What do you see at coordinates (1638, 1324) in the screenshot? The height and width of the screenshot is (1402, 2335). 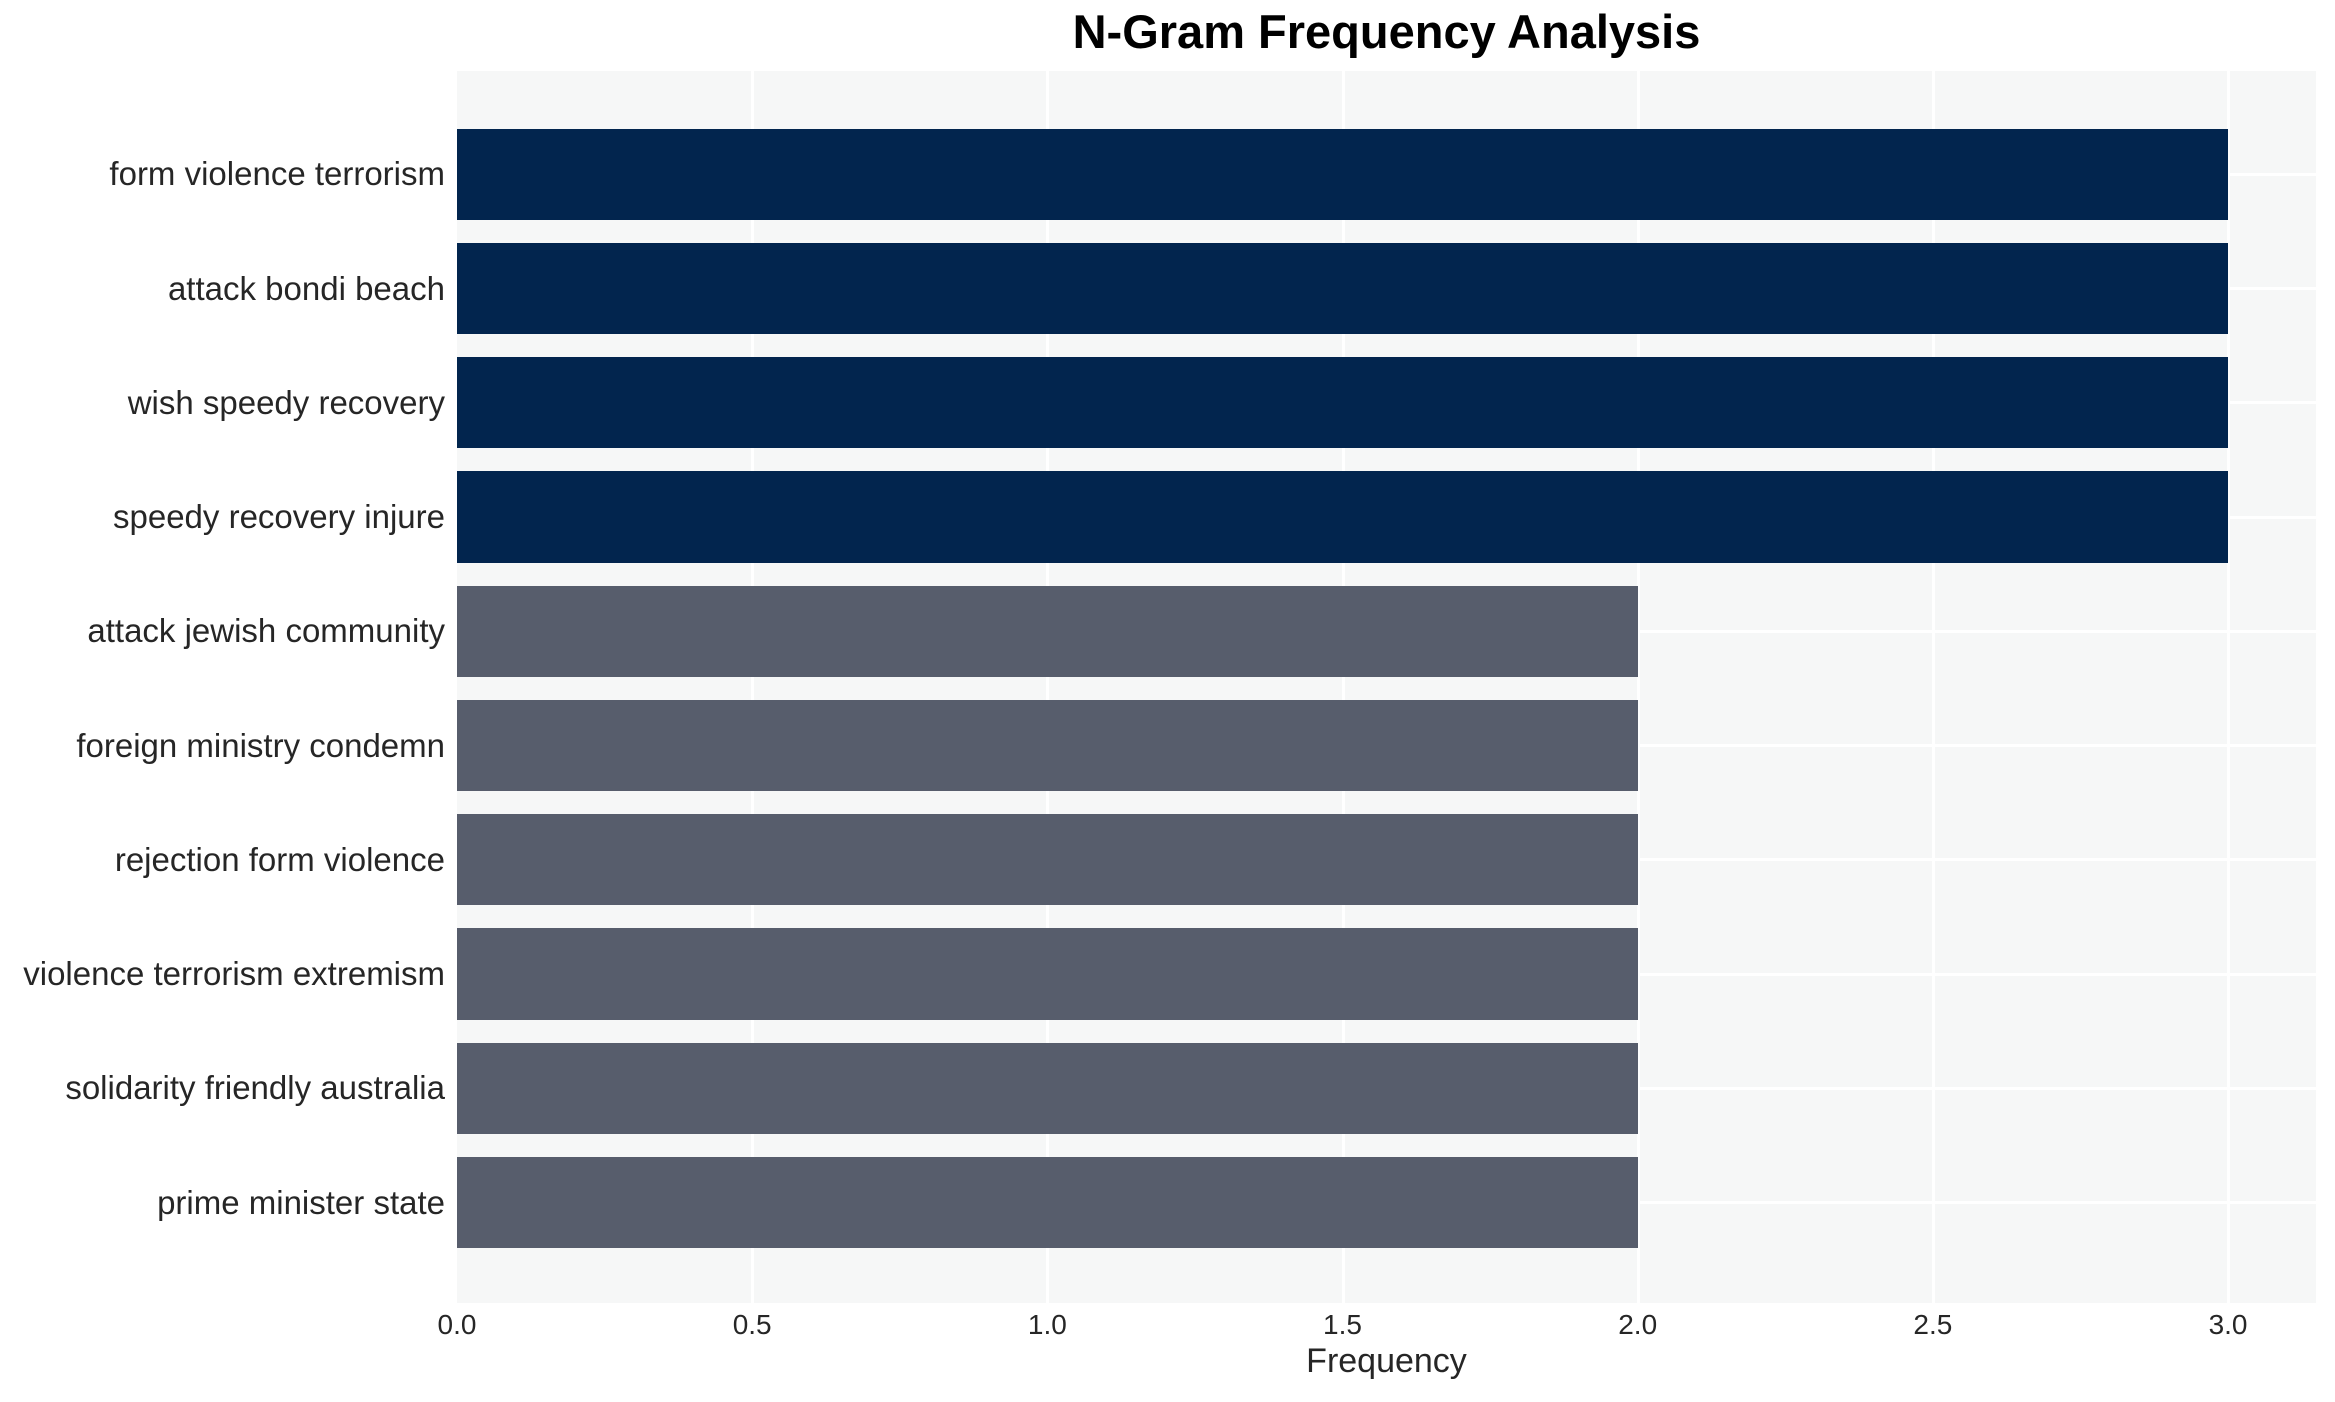 I see `x-axis-tick: 2.0` at bounding box center [1638, 1324].